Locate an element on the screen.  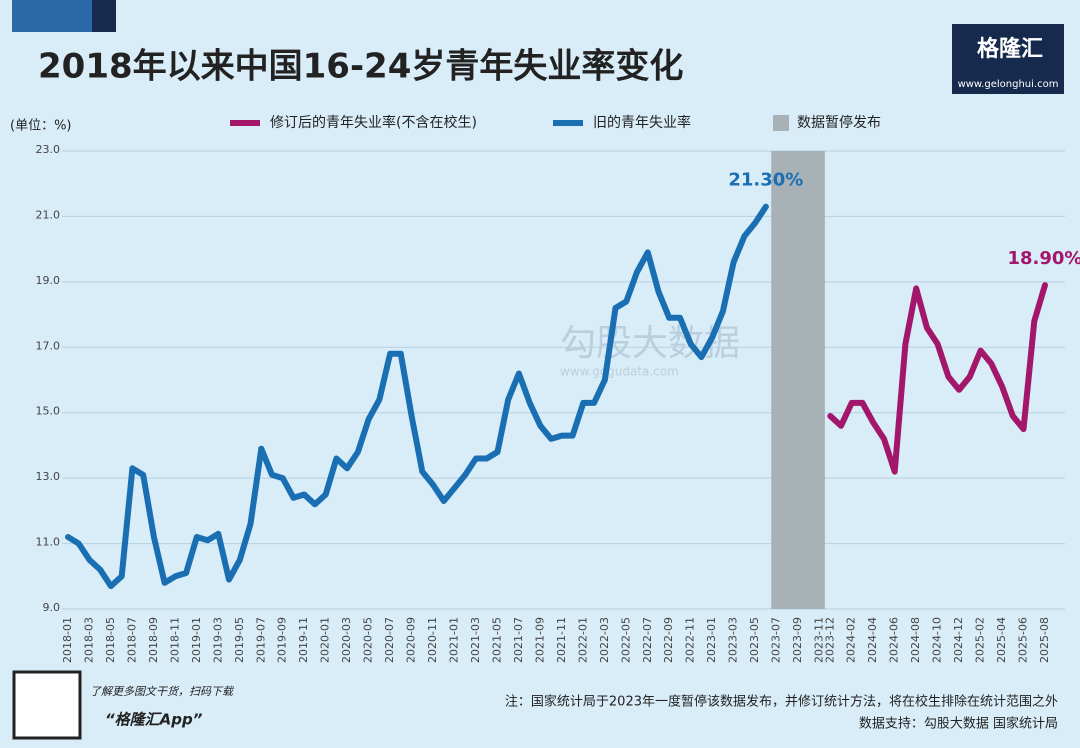
y-tick-label: 21.0 is located at coordinates (48, 214).